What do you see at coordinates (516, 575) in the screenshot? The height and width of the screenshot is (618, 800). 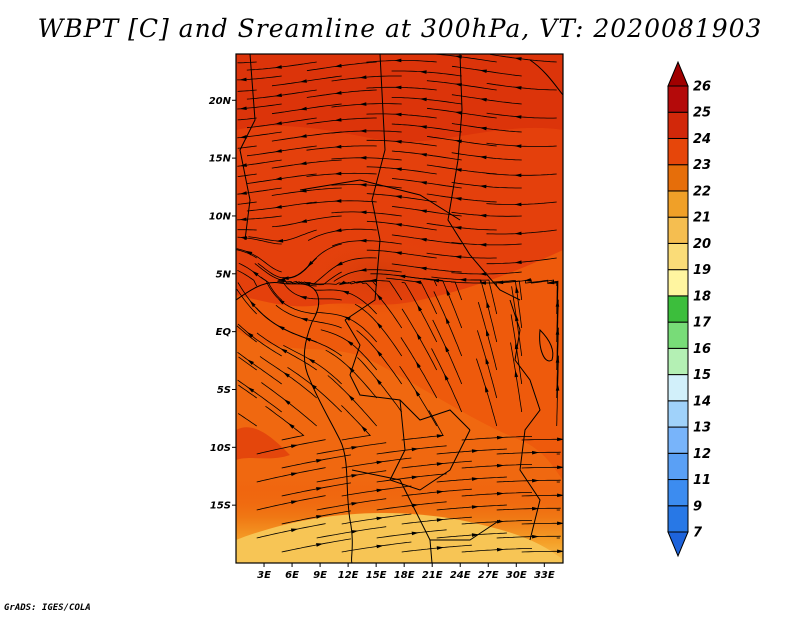 I see `lon-label: 30E` at bounding box center [516, 575].